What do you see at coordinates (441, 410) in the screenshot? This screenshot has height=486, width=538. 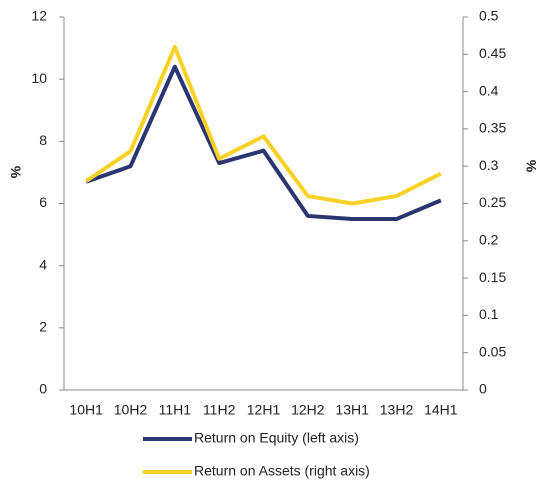 I see `x-tick-label: 14H1` at bounding box center [441, 410].